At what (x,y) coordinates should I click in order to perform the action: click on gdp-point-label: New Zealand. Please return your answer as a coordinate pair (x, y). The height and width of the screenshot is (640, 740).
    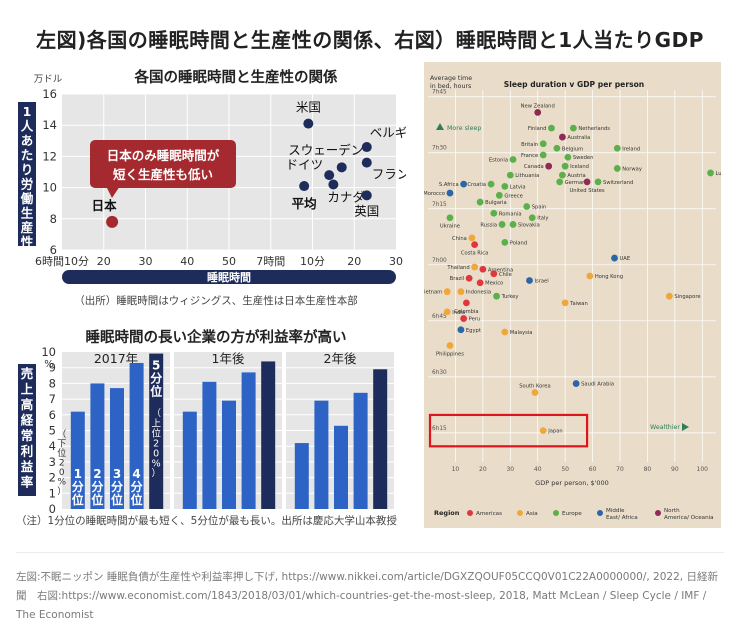
    Looking at the image, I should click on (538, 106).